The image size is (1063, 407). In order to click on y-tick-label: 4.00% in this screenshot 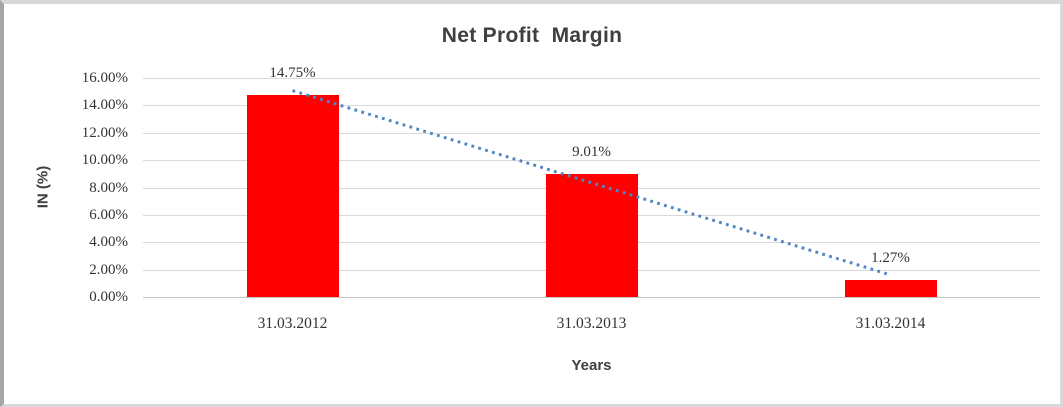, I will do `click(108, 242)`.